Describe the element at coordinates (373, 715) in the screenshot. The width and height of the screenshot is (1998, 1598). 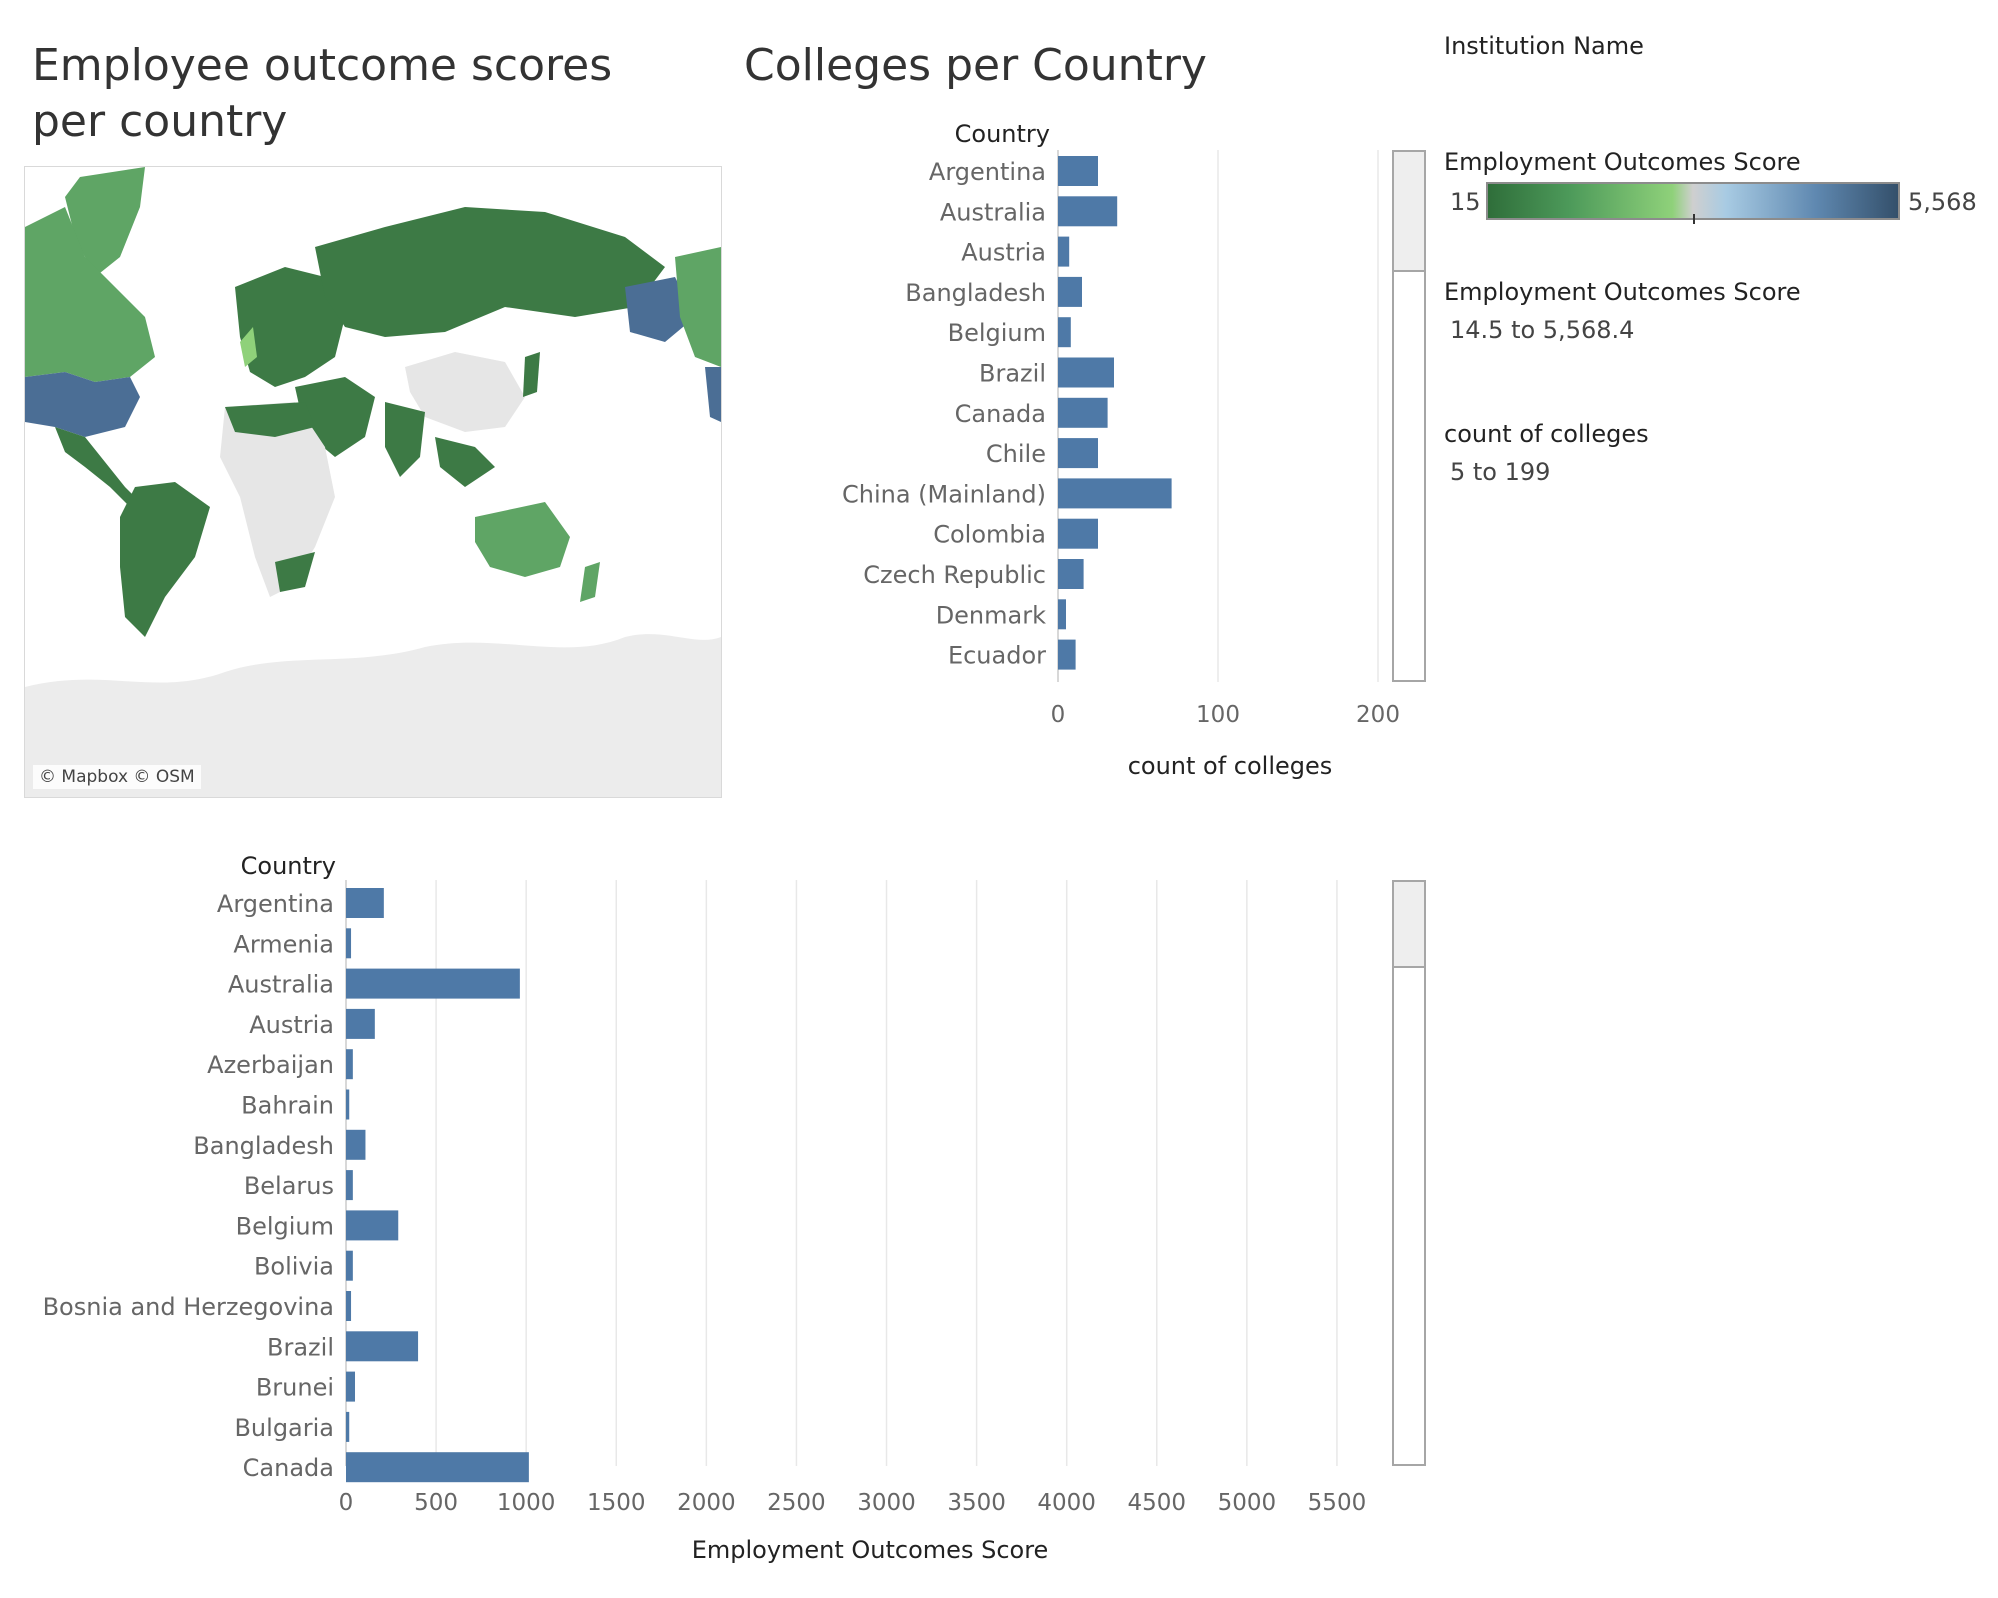
I see `map-antarctica` at that location.